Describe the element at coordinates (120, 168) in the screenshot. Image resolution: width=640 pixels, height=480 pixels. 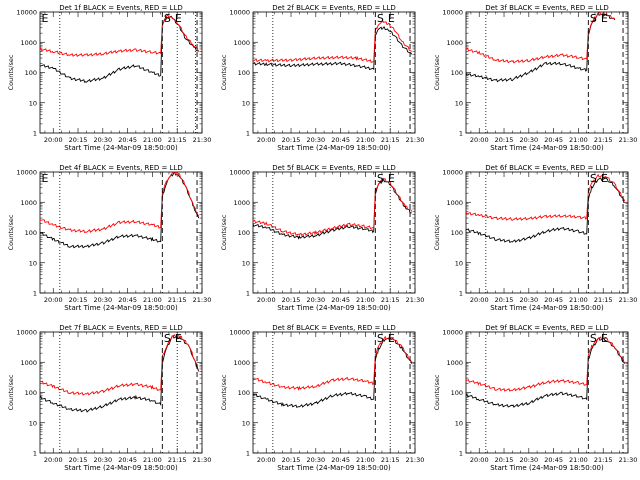
I see `panel-title: Det 4f BLACK = Events, RED = LLD` at that location.